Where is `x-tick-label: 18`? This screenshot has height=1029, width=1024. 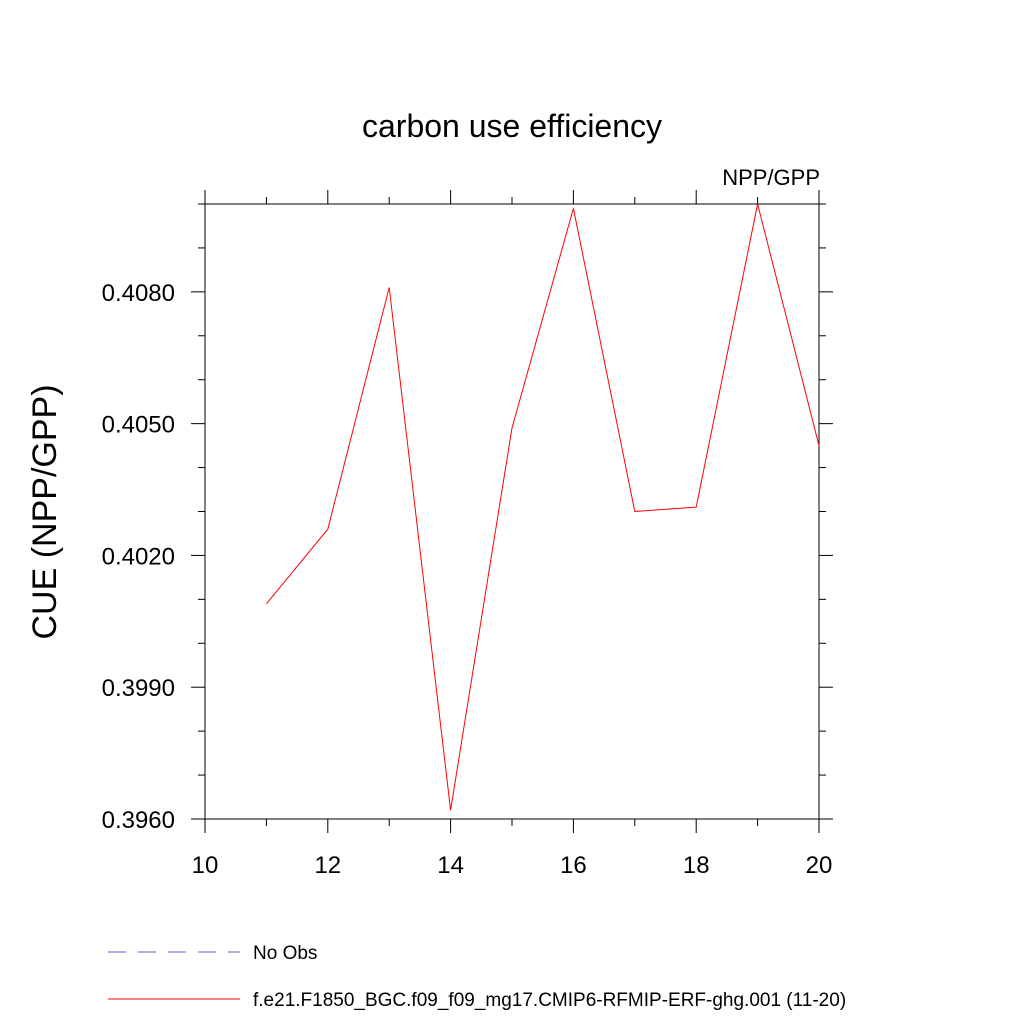
x-tick-label: 18 is located at coordinates (696, 865).